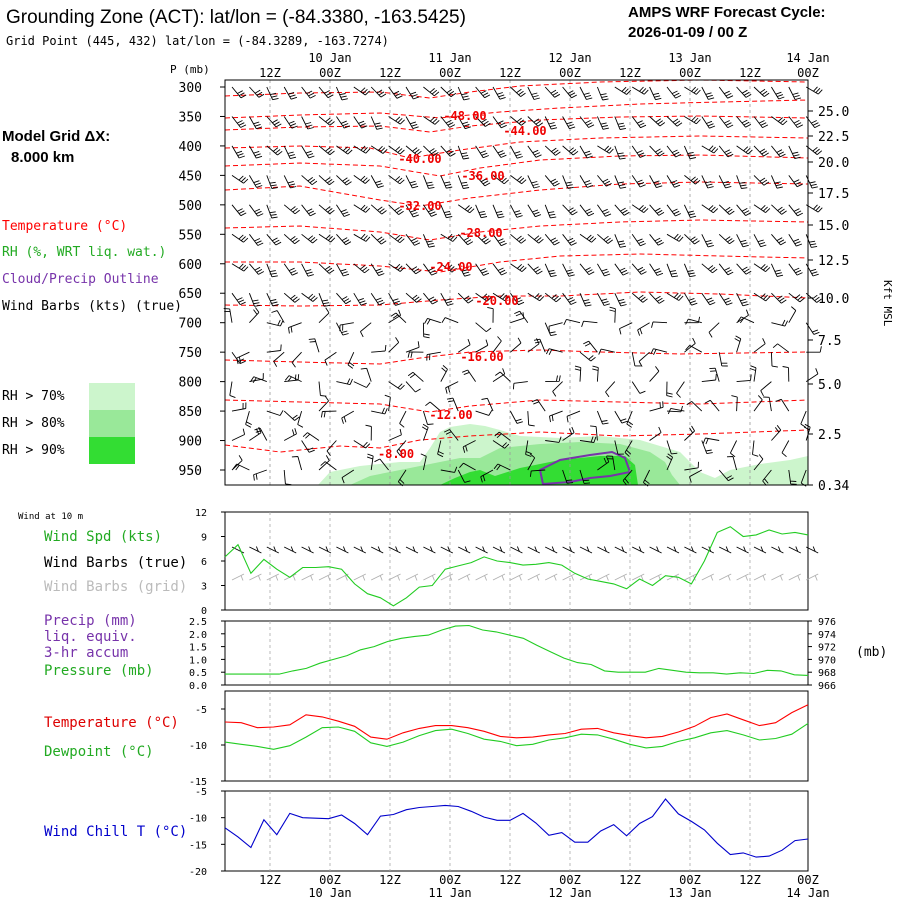 This screenshot has width=900, height=900. What do you see at coordinates (111, 723) in the screenshot?
I see `temp-label: Temperature (°C)` at bounding box center [111, 723].